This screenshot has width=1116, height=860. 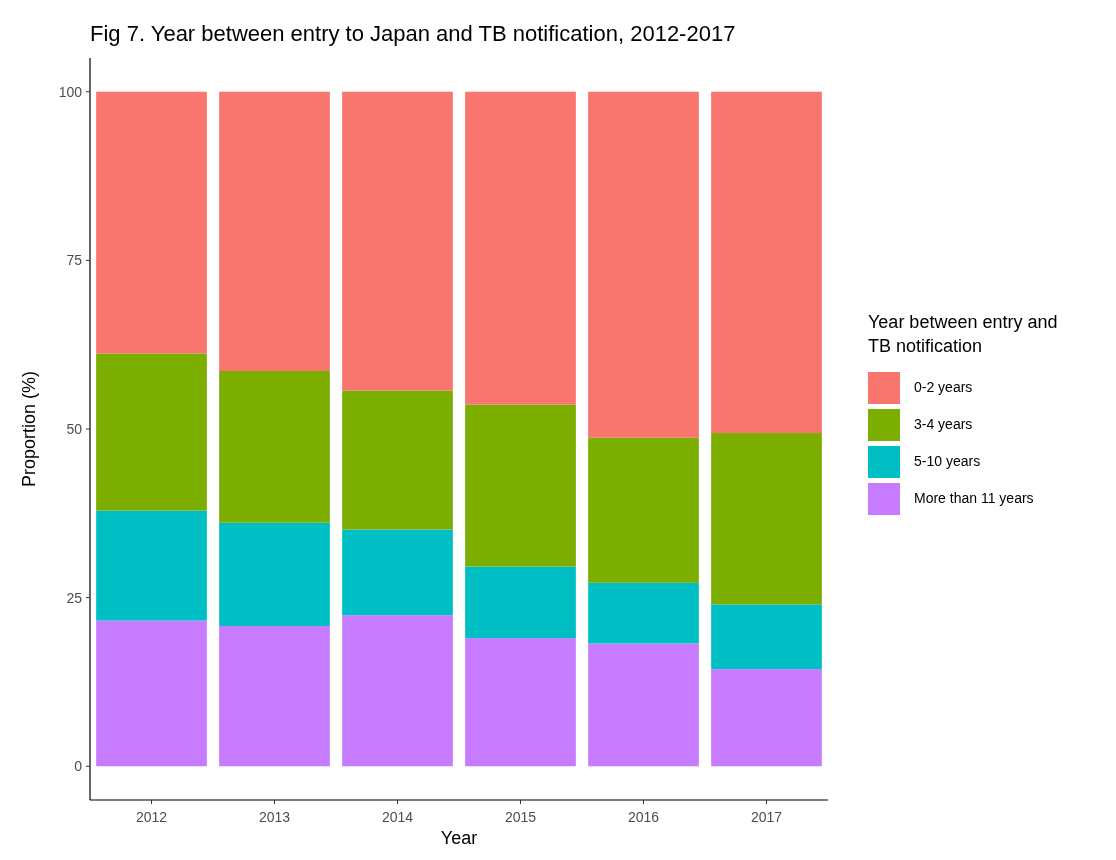 I want to click on y-tick-label: 0, so click(x=78, y=766).